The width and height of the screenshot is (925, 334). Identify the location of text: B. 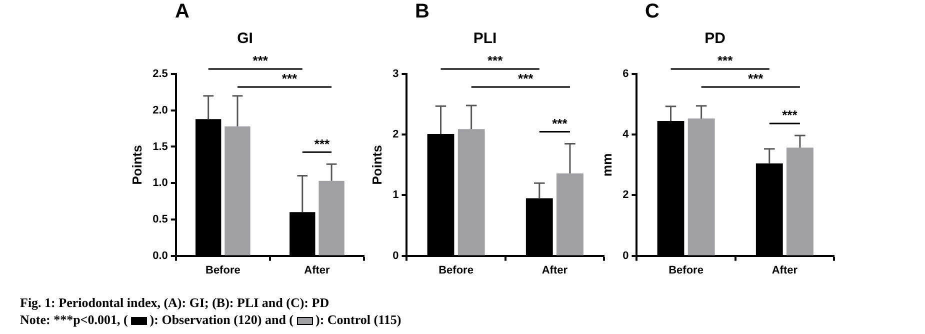
(422, 11).